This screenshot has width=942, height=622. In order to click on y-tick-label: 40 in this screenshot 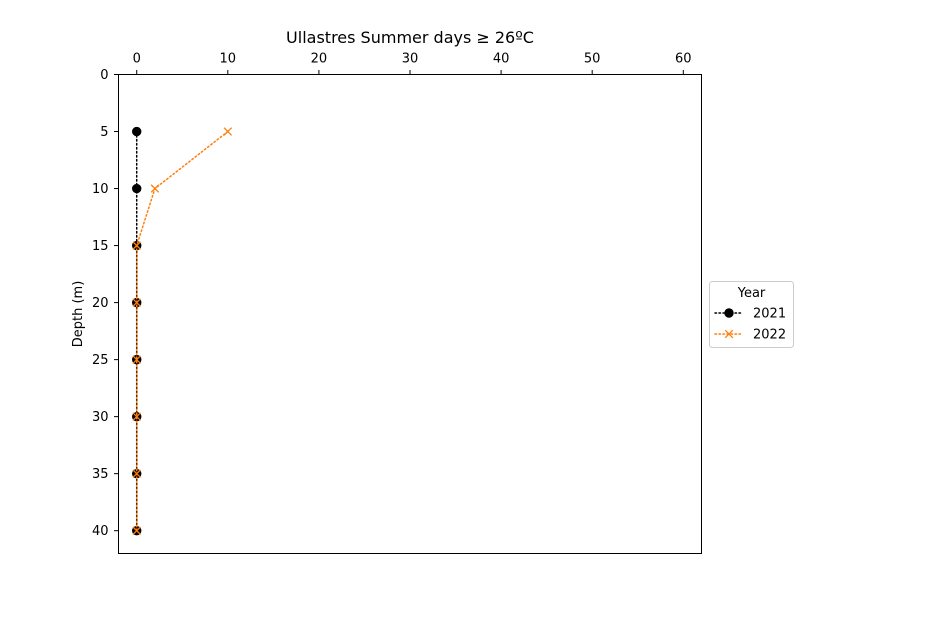, I will do `click(100, 531)`.